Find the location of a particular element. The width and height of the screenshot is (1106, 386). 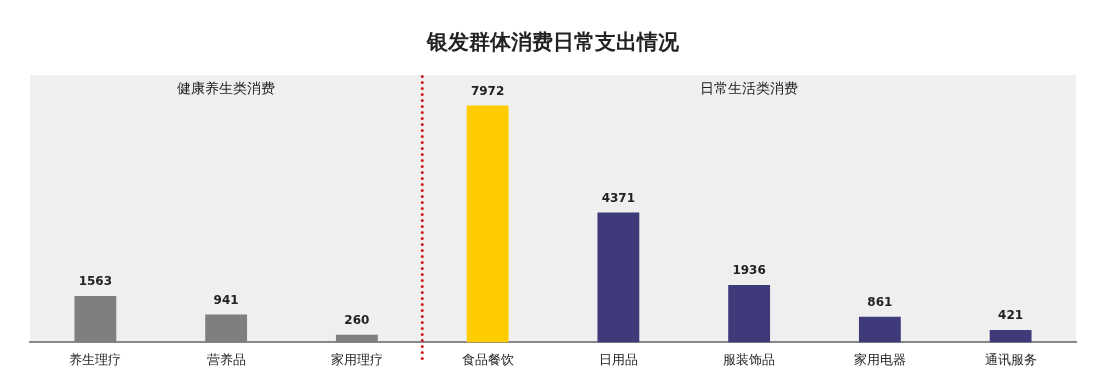

x-tick-label: 日用品 is located at coordinates (618, 359).